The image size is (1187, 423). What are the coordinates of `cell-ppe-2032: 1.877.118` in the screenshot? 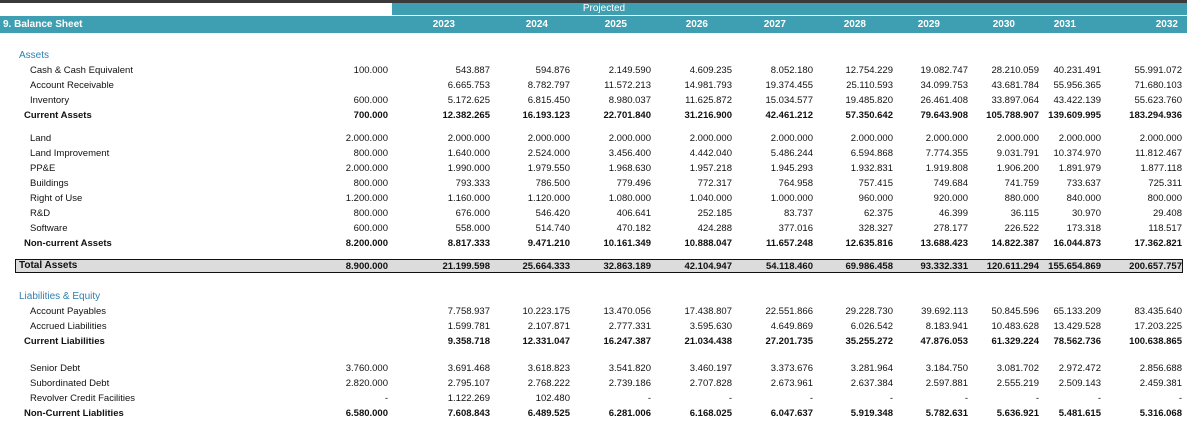 It's located at (1161, 168).